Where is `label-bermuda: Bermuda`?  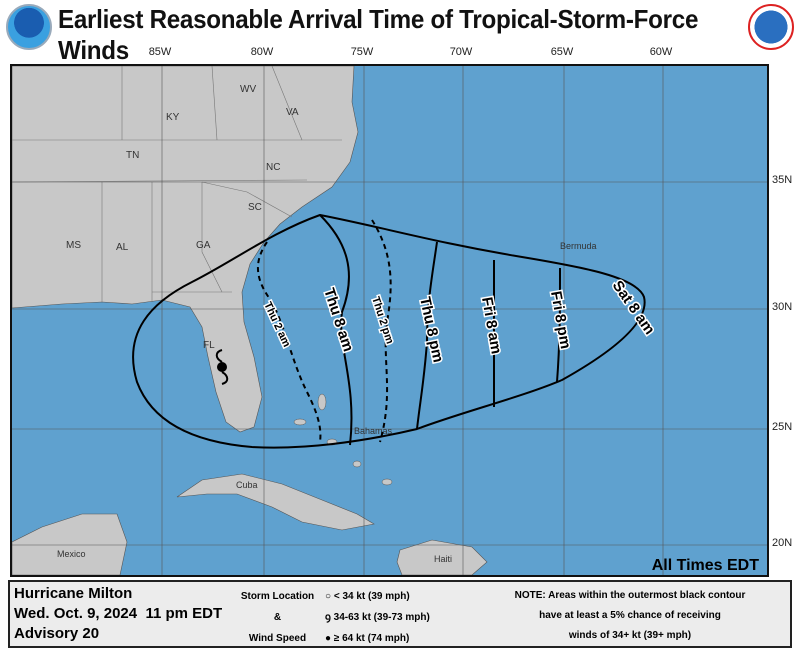 label-bermuda: Bermuda is located at coordinates (578, 246).